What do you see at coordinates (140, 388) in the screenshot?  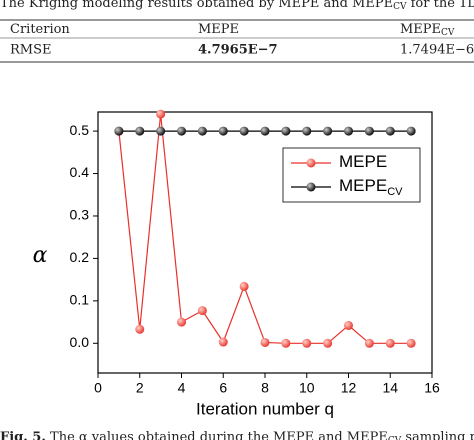 I see `x-tick-label: 2` at bounding box center [140, 388].